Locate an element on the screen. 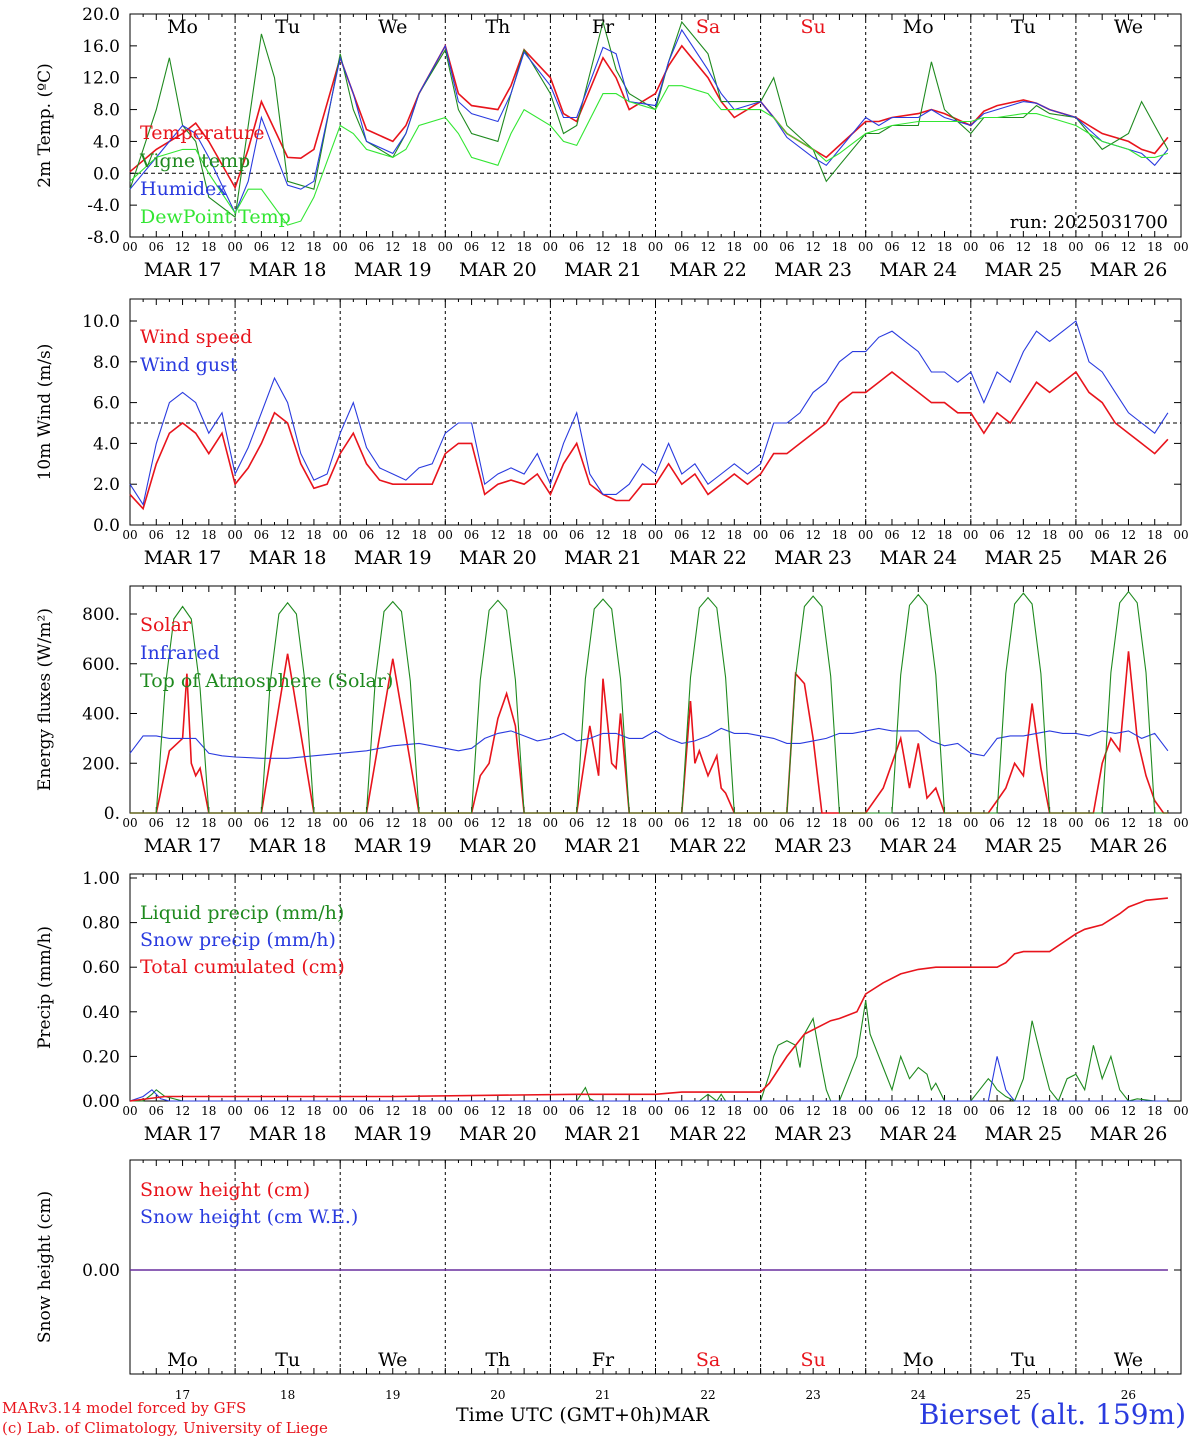  series-line-temperature is located at coordinates (649, 116).